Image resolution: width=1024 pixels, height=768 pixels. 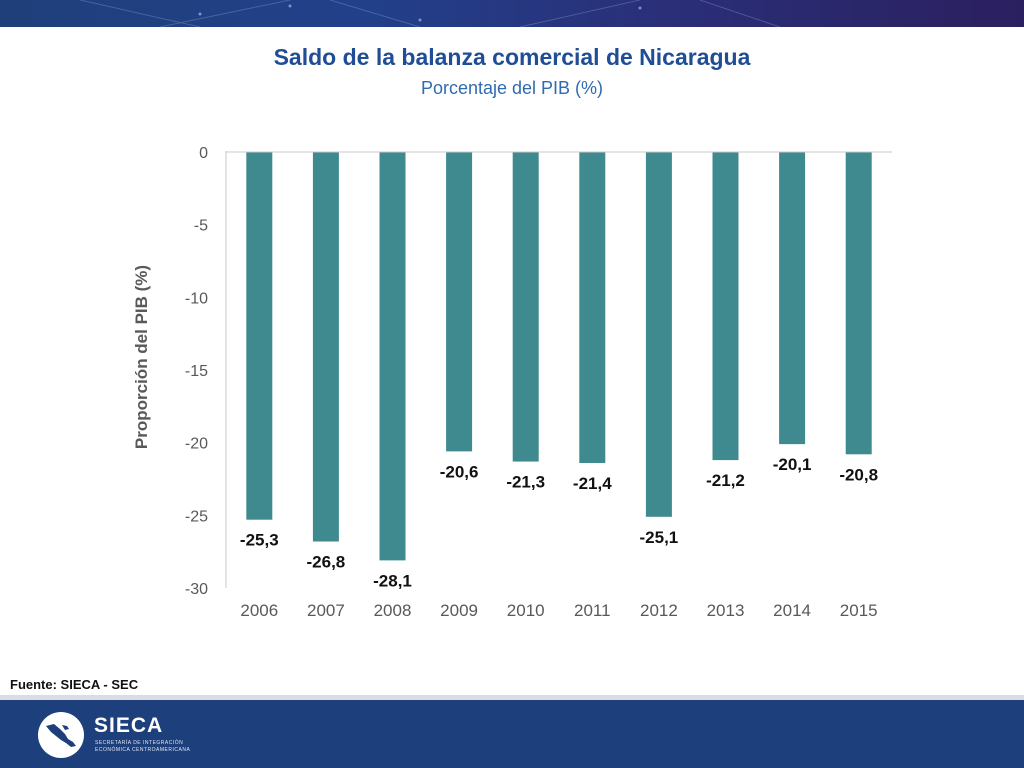 I want to click on x-tick-label: 2007, so click(x=326, y=610).